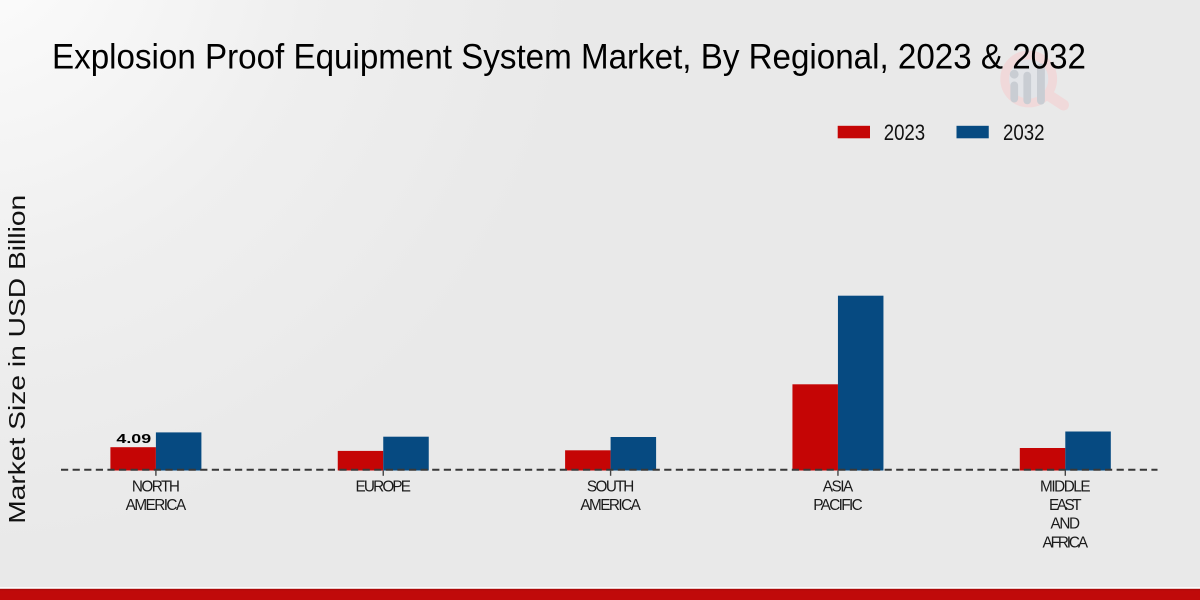  Describe the element at coordinates (384, 487) in the screenshot. I see `svg-text: EUROPE` at that location.